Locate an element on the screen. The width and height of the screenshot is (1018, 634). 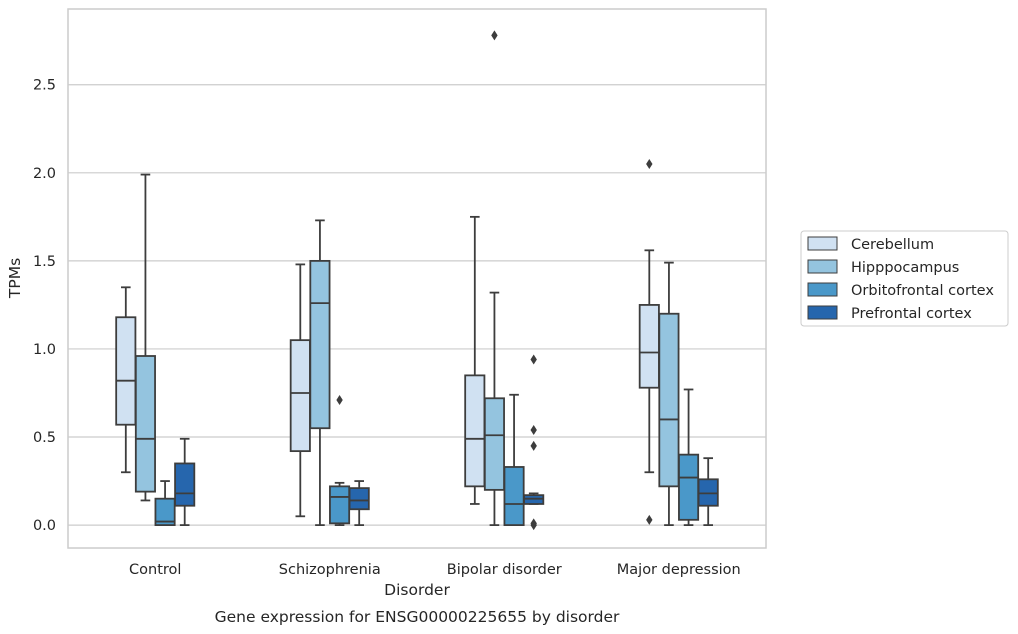
legend-frame is located at coordinates (904, 278).